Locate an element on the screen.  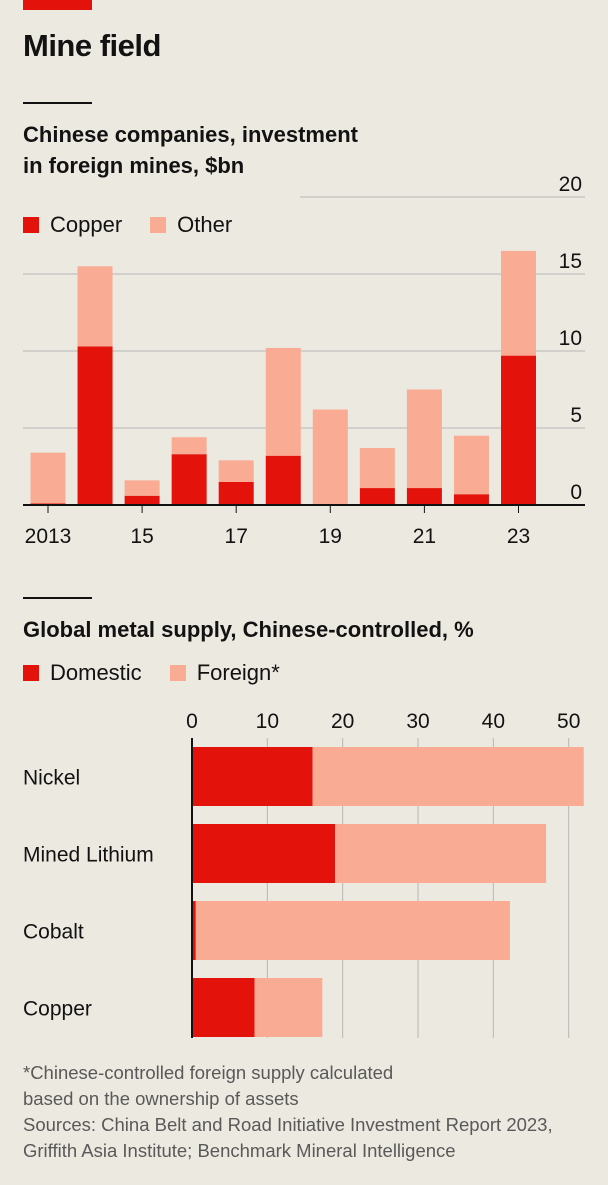
bar-other-2014 is located at coordinates (95, 306).